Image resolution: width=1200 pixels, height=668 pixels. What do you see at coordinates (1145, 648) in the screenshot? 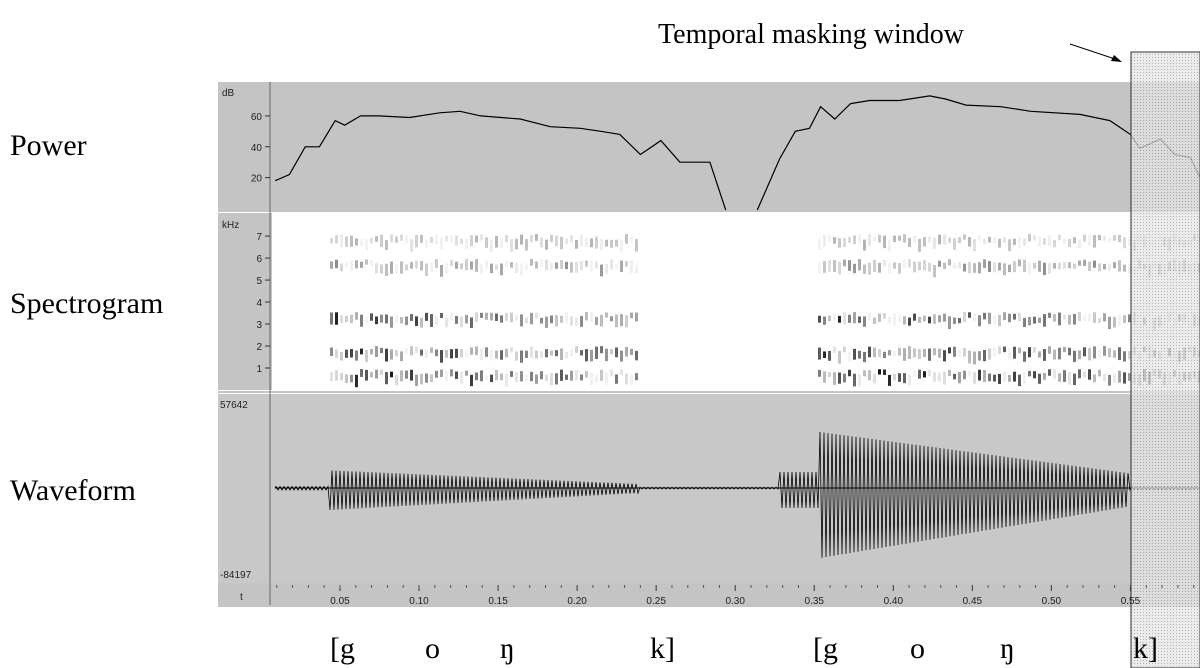
I see `segment: k]` at bounding box center [1145, 648].